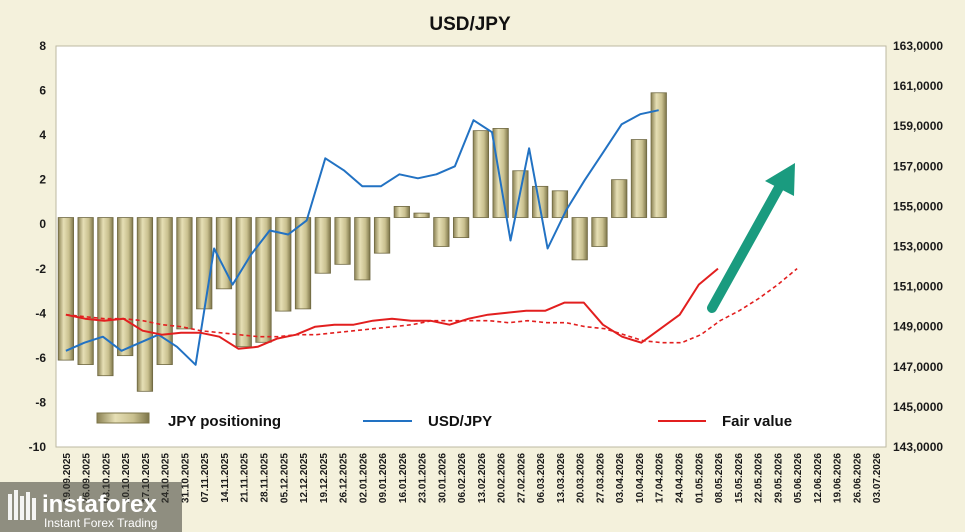 Image resolution: width=965 pixels, height=532 pixels. What do you see at coordinates (42, 224) in the screenshot?
I see `left-tick-4: 0` at bounding box center [42, 224].